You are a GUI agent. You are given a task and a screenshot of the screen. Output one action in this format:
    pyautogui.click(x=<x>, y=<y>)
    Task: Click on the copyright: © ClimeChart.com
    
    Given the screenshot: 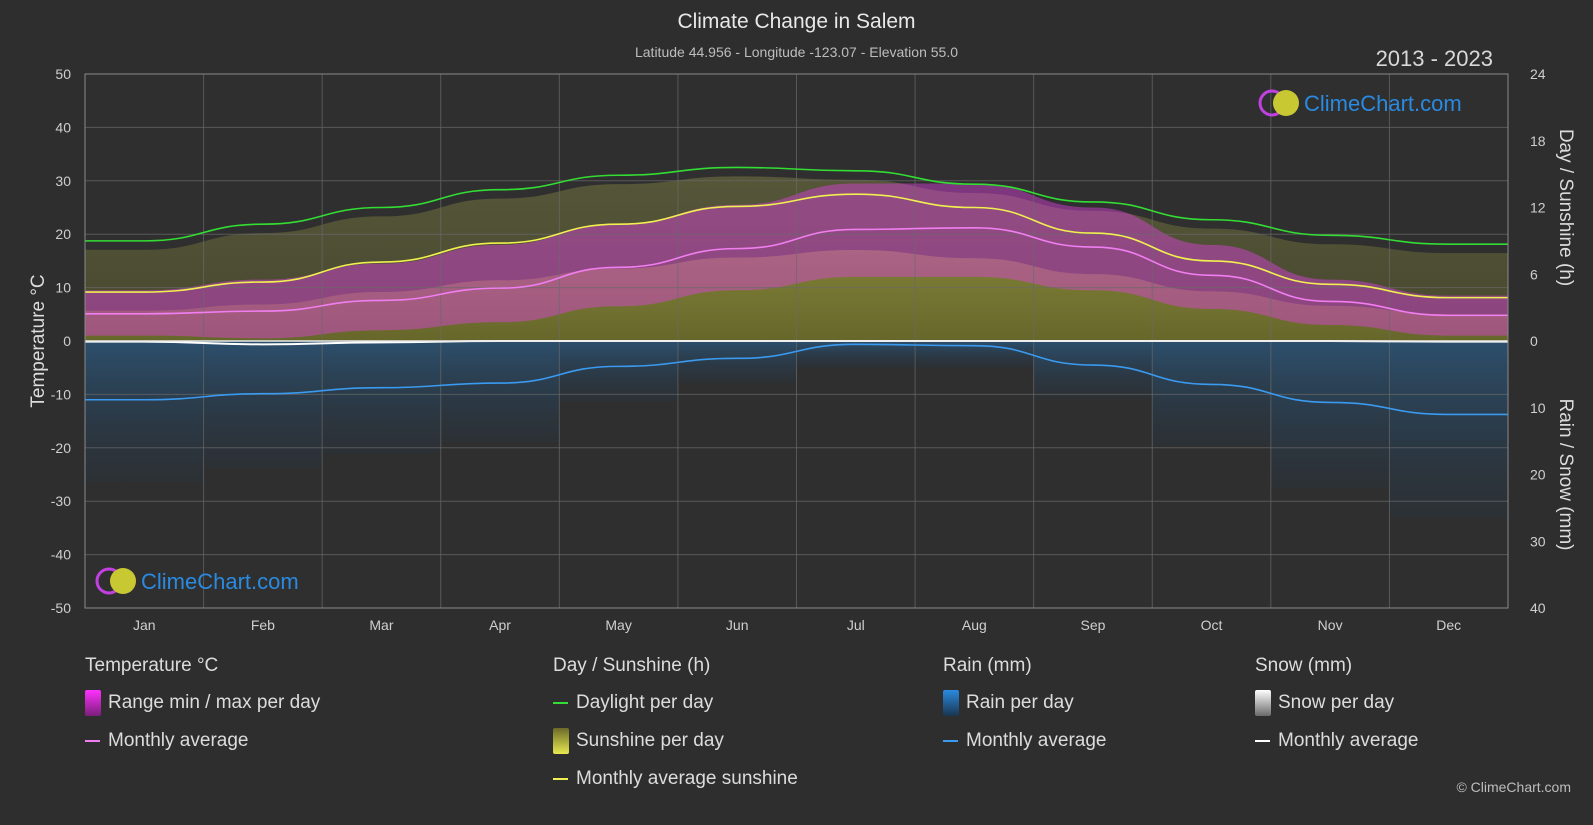 What is the action you would take?
    pyautogui.click(x=1513, y=787)
    